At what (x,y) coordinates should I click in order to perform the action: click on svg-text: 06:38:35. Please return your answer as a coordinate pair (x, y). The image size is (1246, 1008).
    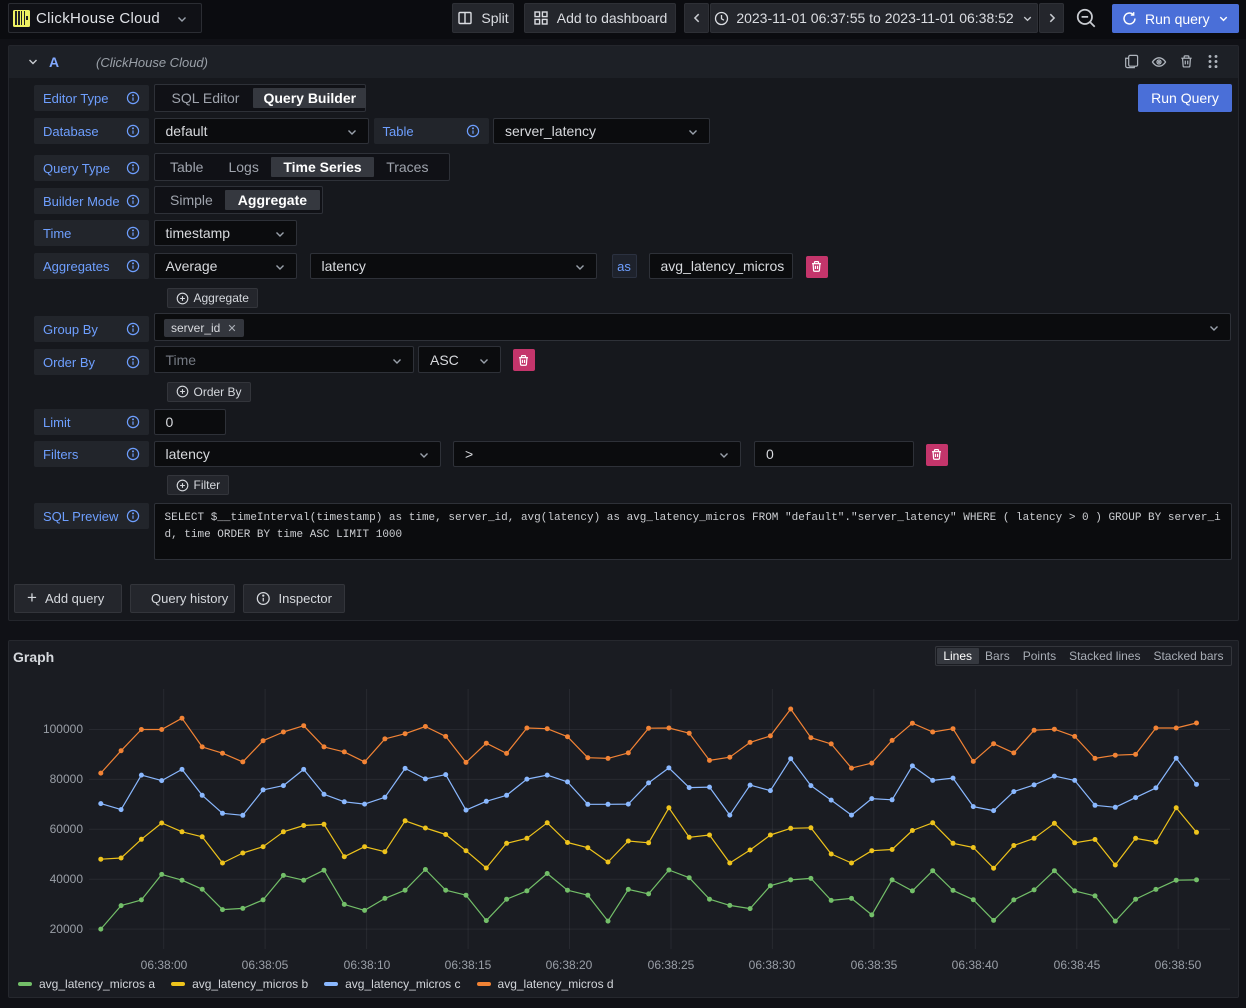
    Looking at the image, I should click on (874, 965).